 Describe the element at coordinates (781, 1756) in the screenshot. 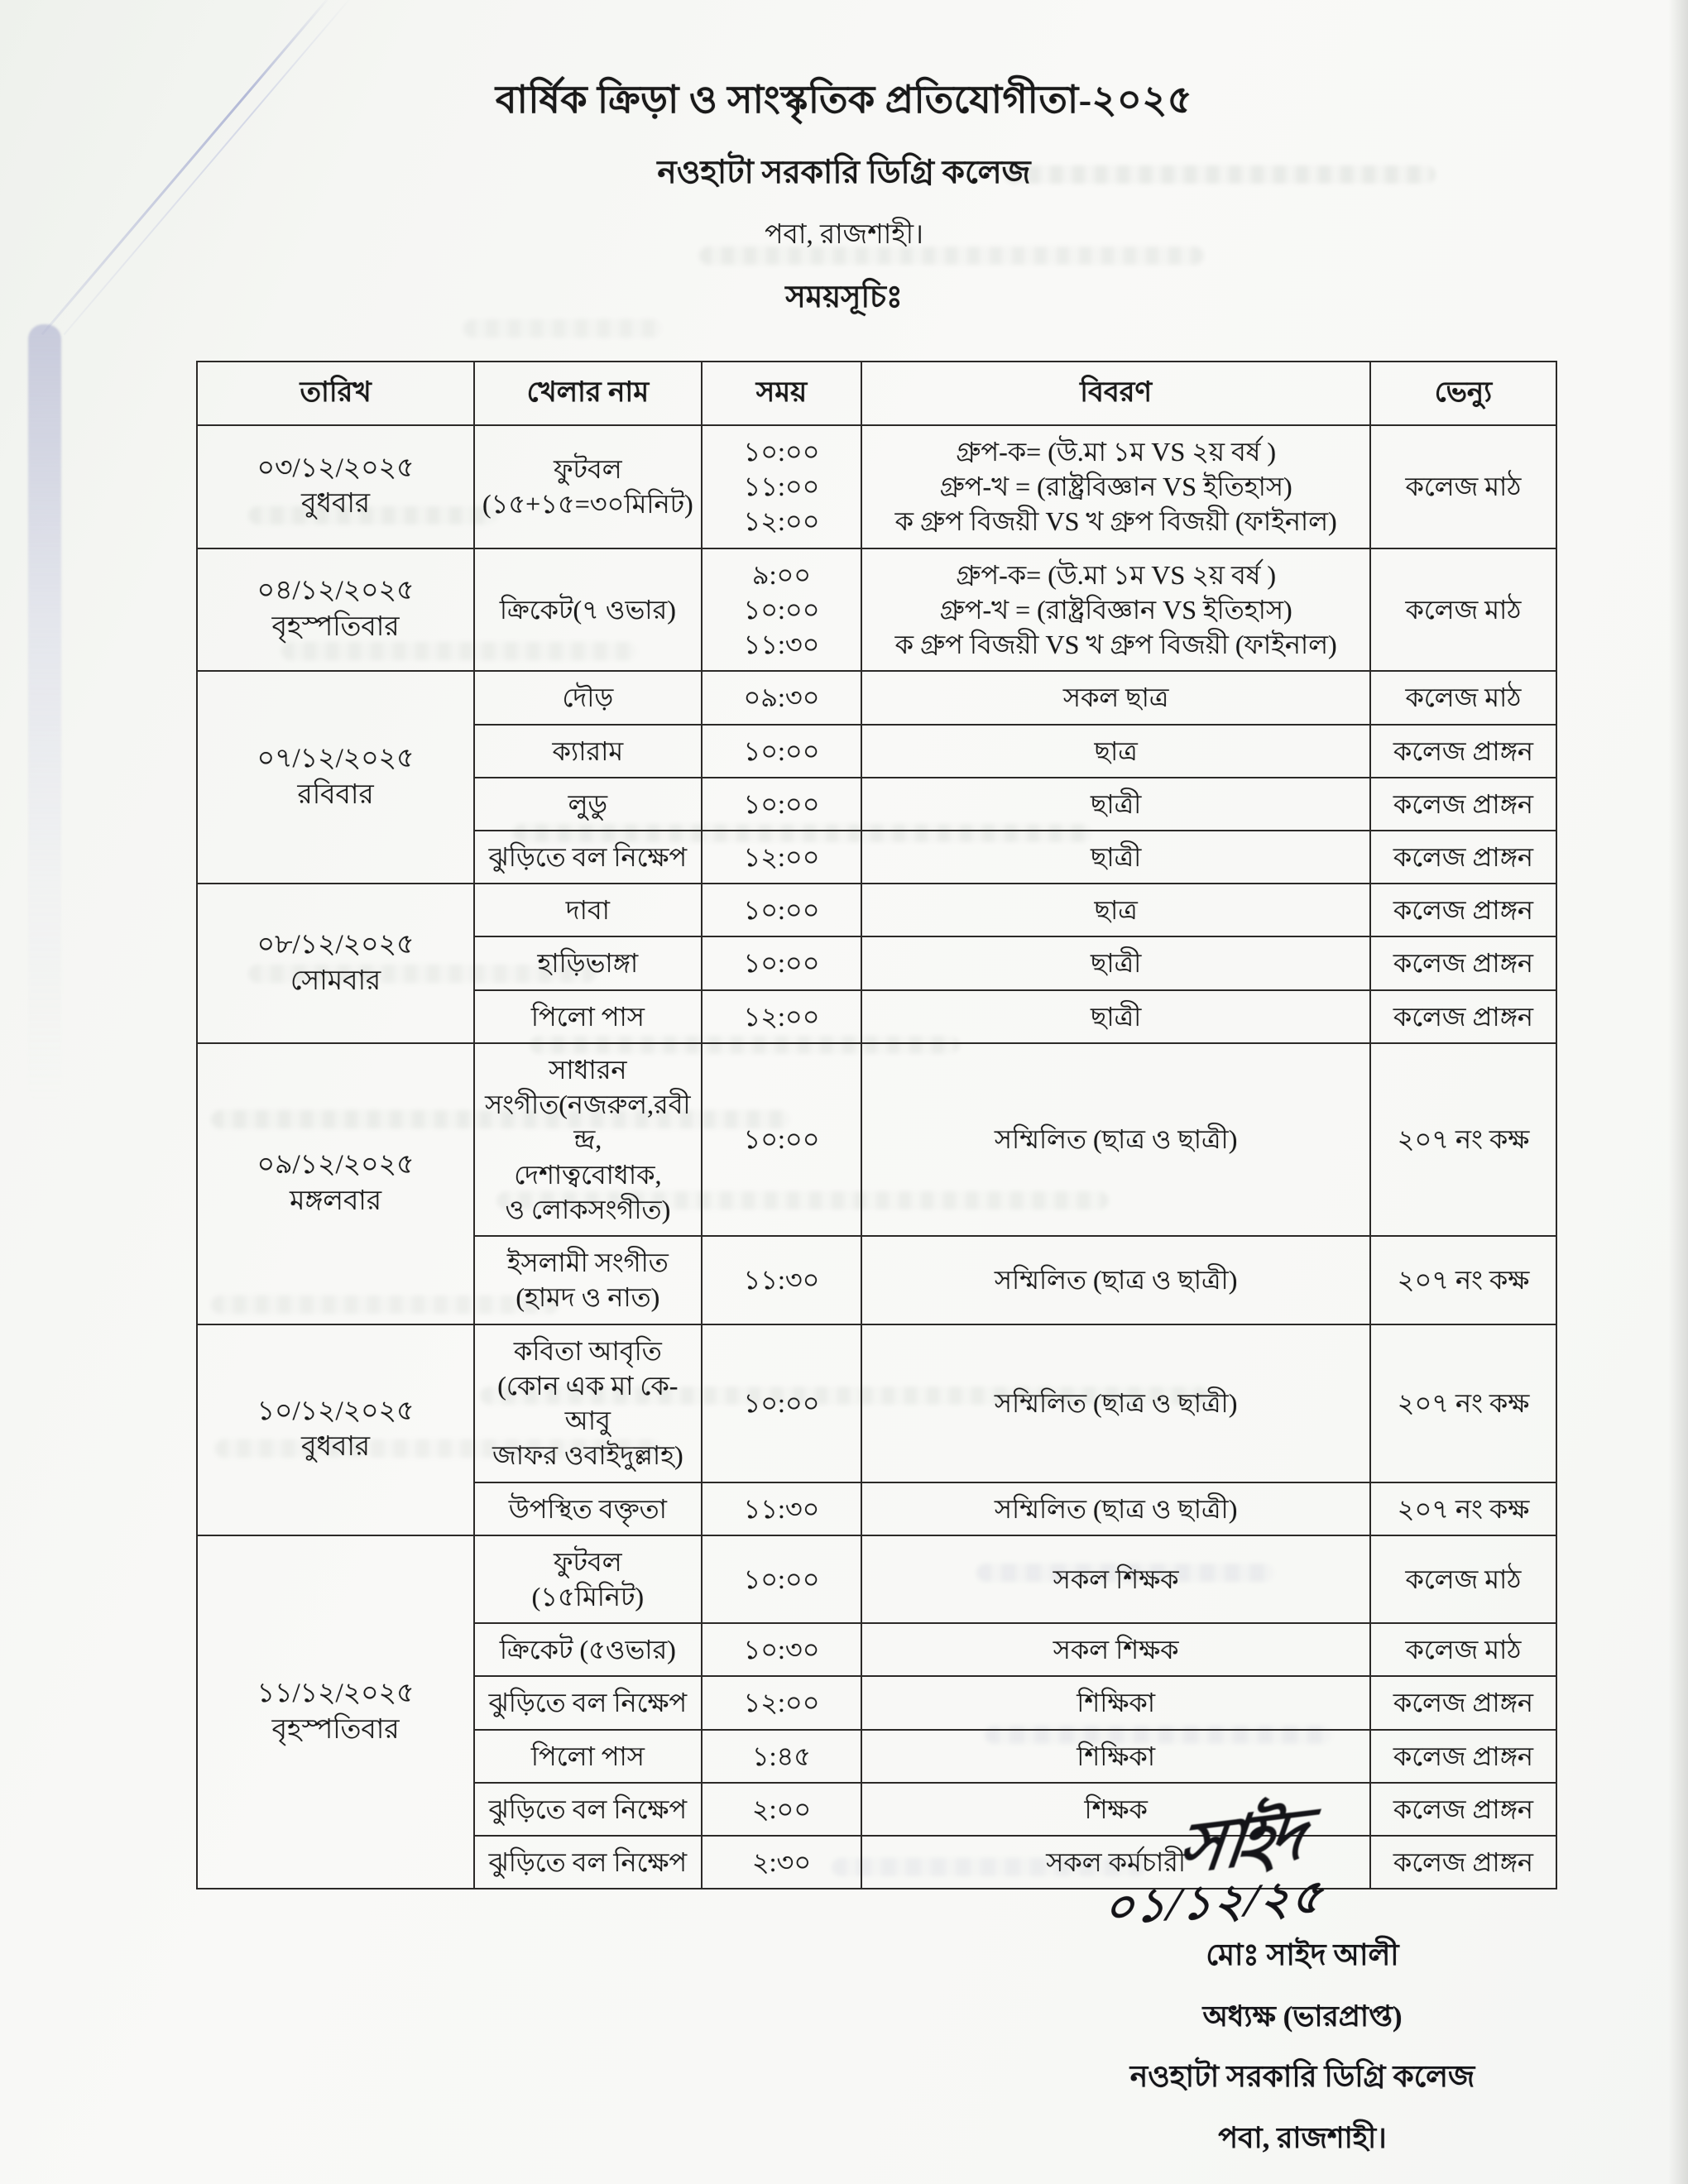

I see `time-cell: ১:৪৫` at that location.